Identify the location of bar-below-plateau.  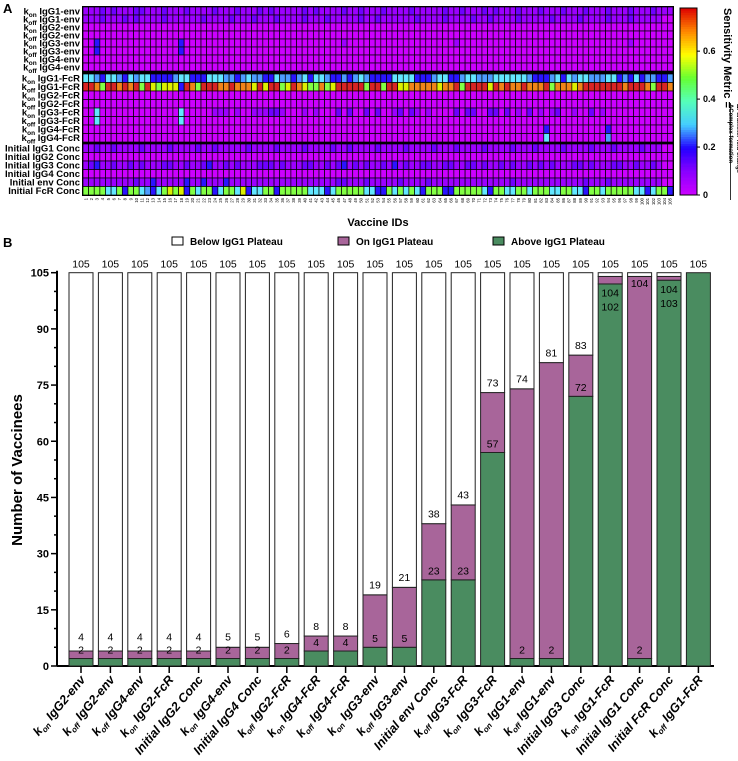
(434, 398).